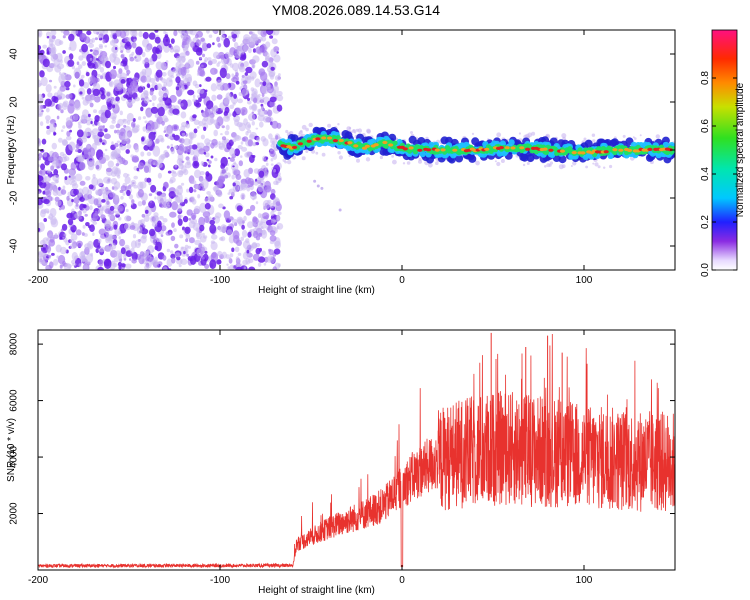 The image size is (750, 600). What do you see at coordinates (14, 456) in the screenshot?
I see `y-tick-label: 4000` at bounding box center [14, 456].